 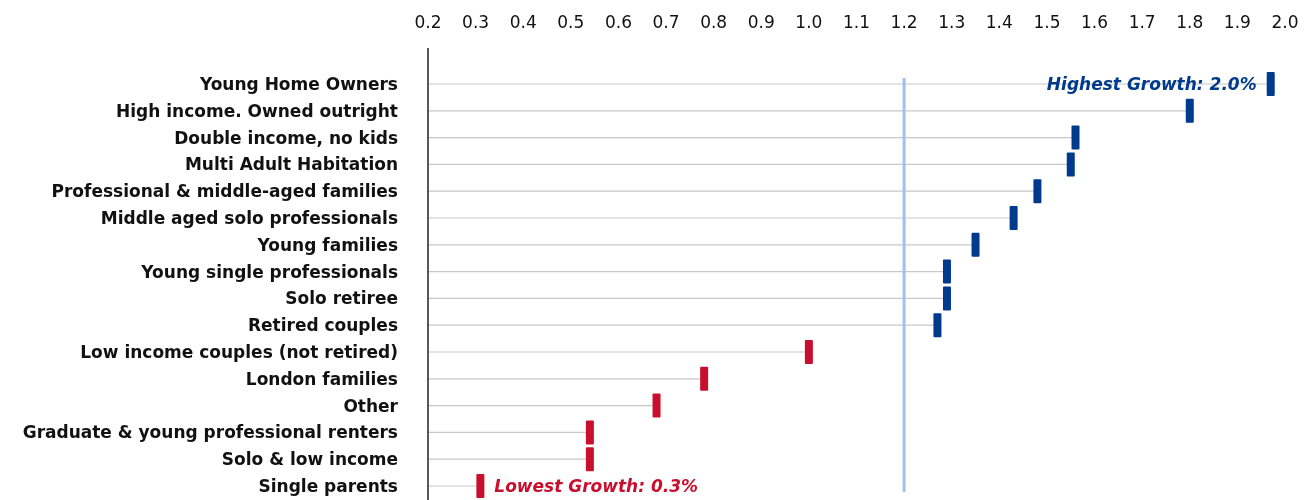 I want to click on y-tick-label: Retired couples, so click(x=322, y=325).